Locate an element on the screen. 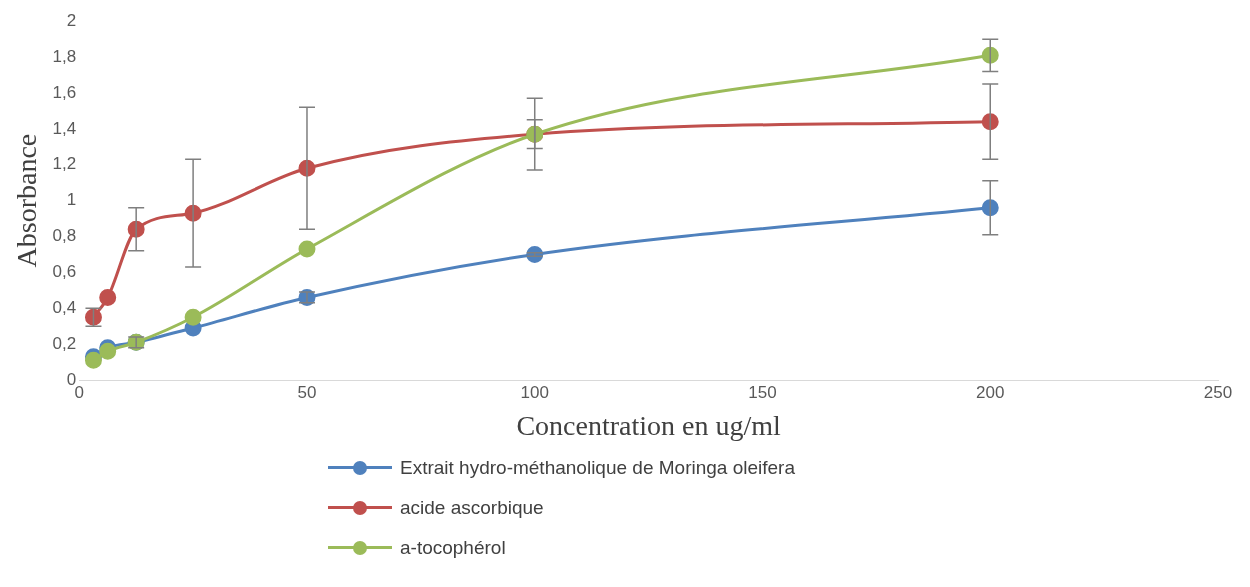 This screenshot has width=1250, height=587. x-tick-label: 100 is located at coordinates (534, 392).